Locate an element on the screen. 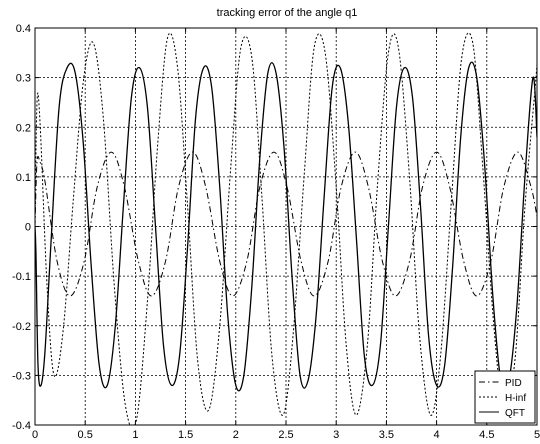 The image size is (540, 444). y-tick-label: -0.3 is located at coordinates (21, 376).